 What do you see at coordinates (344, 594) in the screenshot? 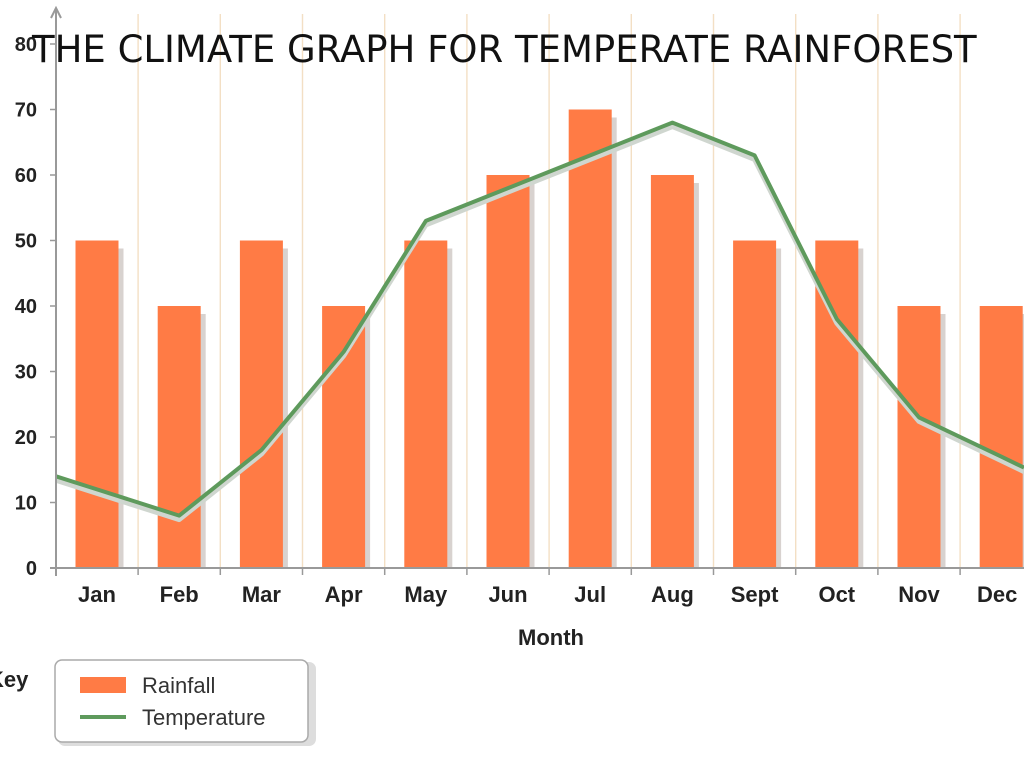
I see `x-tick-label: Apr` at bounding box center [344, 594].